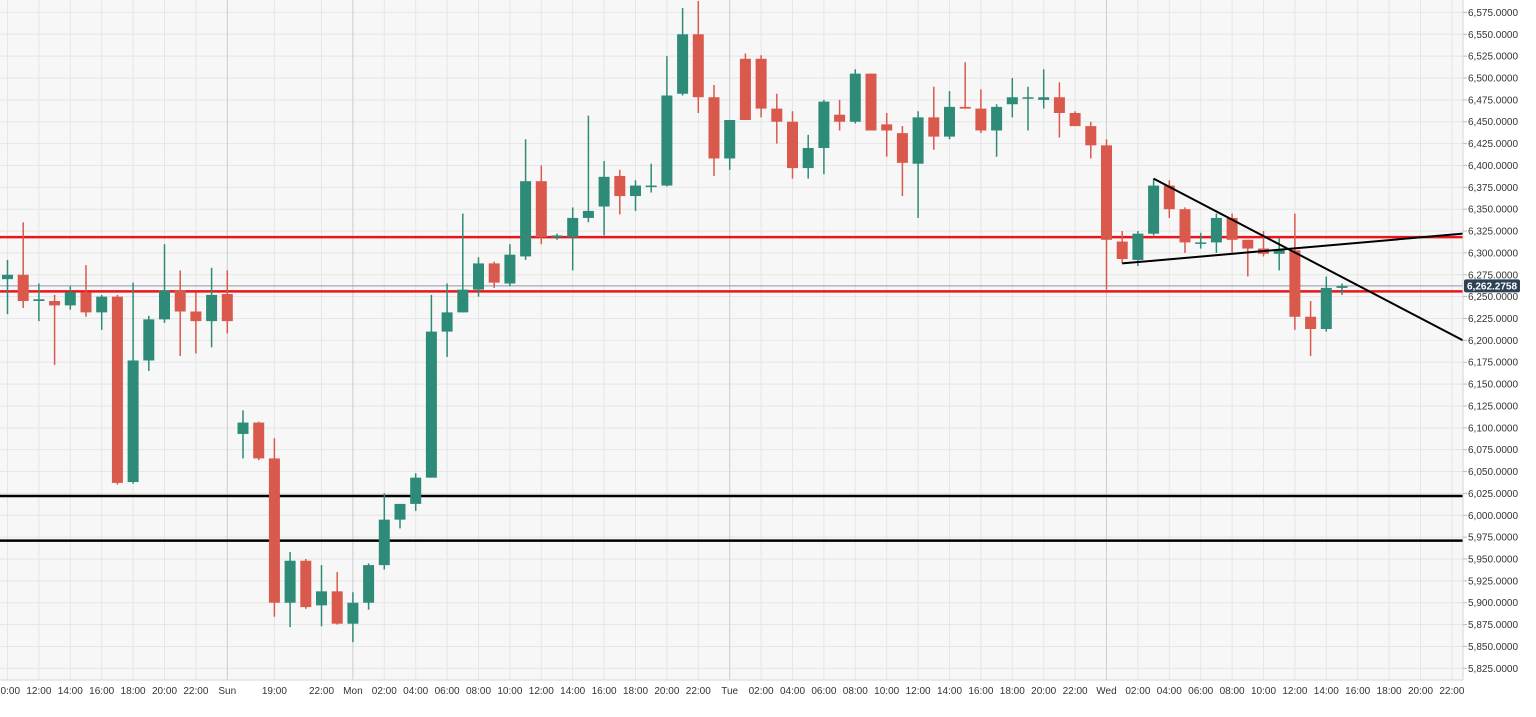  Describe the element at coordinates (1493, 559) in the screenshot. I see `y-tick-label: 5,950.0000` at that location.